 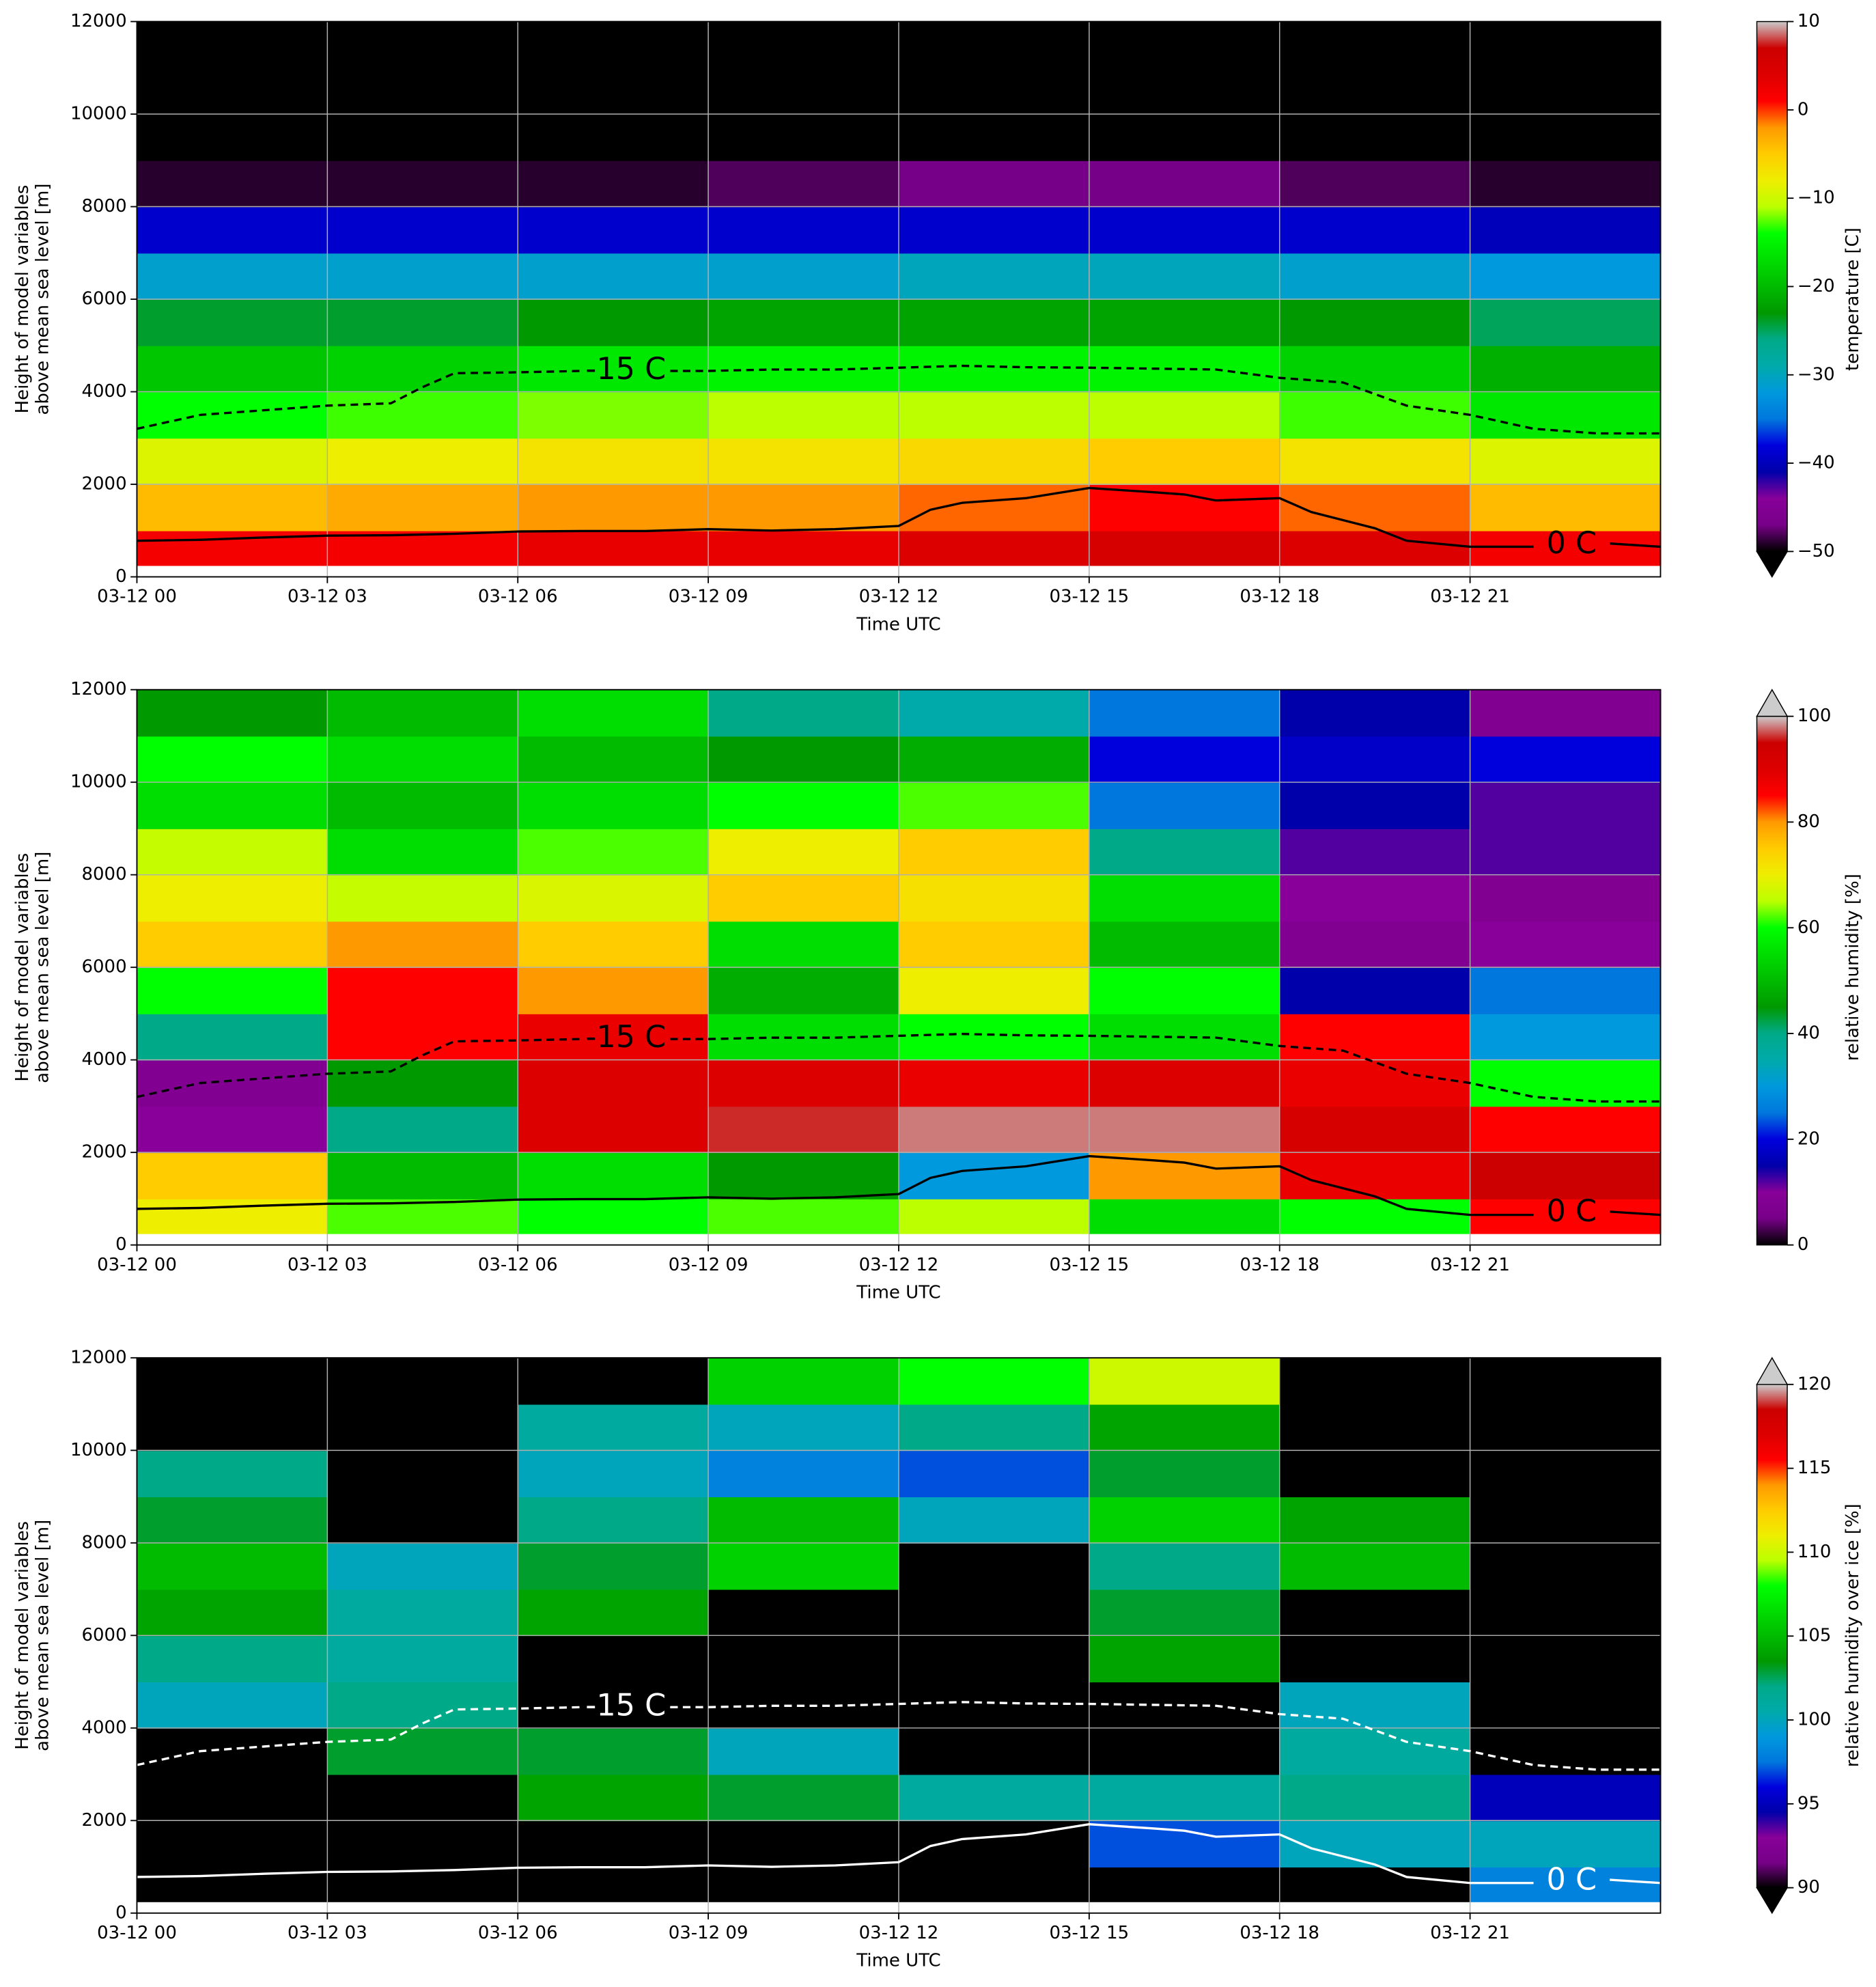 I want to click on y-tick-label: 8000, so click(x=104, y=1543).